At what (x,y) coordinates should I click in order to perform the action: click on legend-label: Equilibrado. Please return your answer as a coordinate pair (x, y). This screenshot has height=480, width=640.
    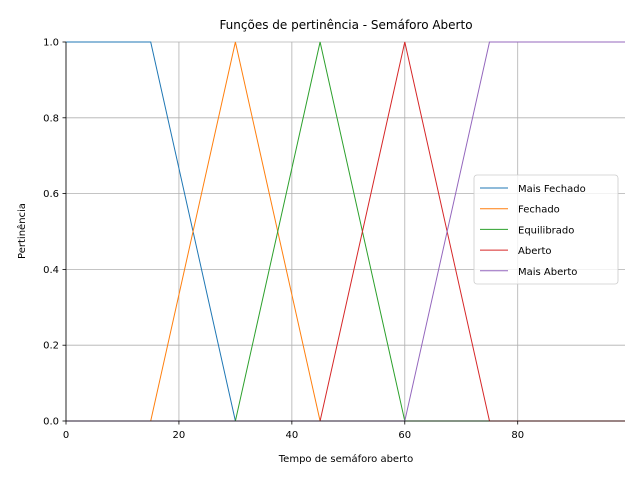
    Looking at the image, I should click on (546, 230).